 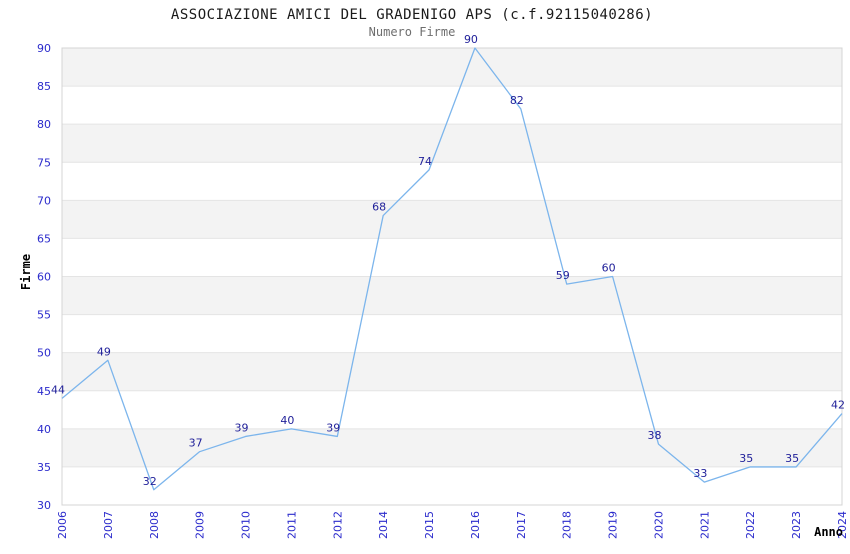 What do you see at coordinates (613, 525) in the screenshot?
I see `x-tick-label: 2019` at bounding box center [613, 525].